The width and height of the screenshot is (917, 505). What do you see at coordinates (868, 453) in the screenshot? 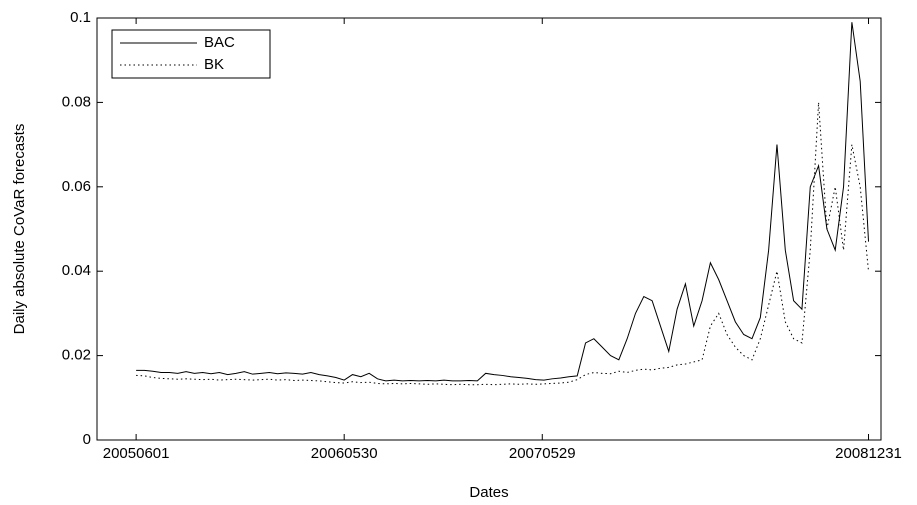
I see `x-tick-label: 20081231` at bounding box center [868, 453].